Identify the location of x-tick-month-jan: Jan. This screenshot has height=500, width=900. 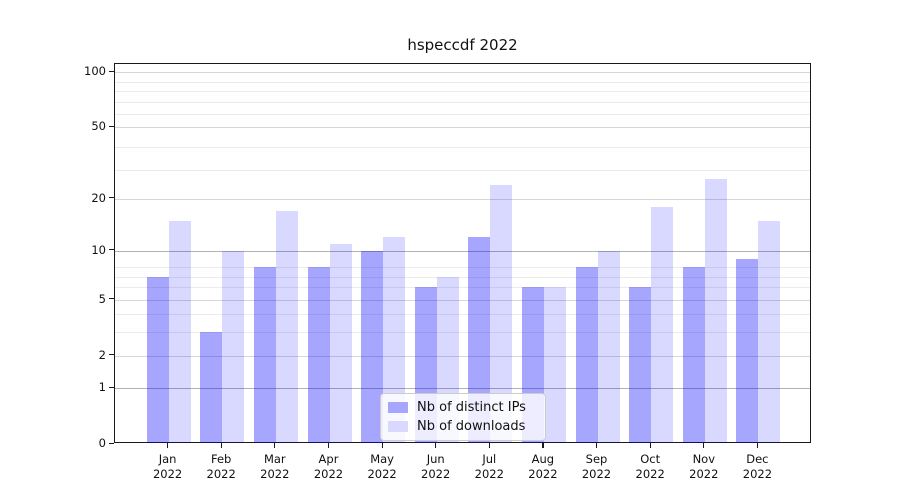
(167, 459).